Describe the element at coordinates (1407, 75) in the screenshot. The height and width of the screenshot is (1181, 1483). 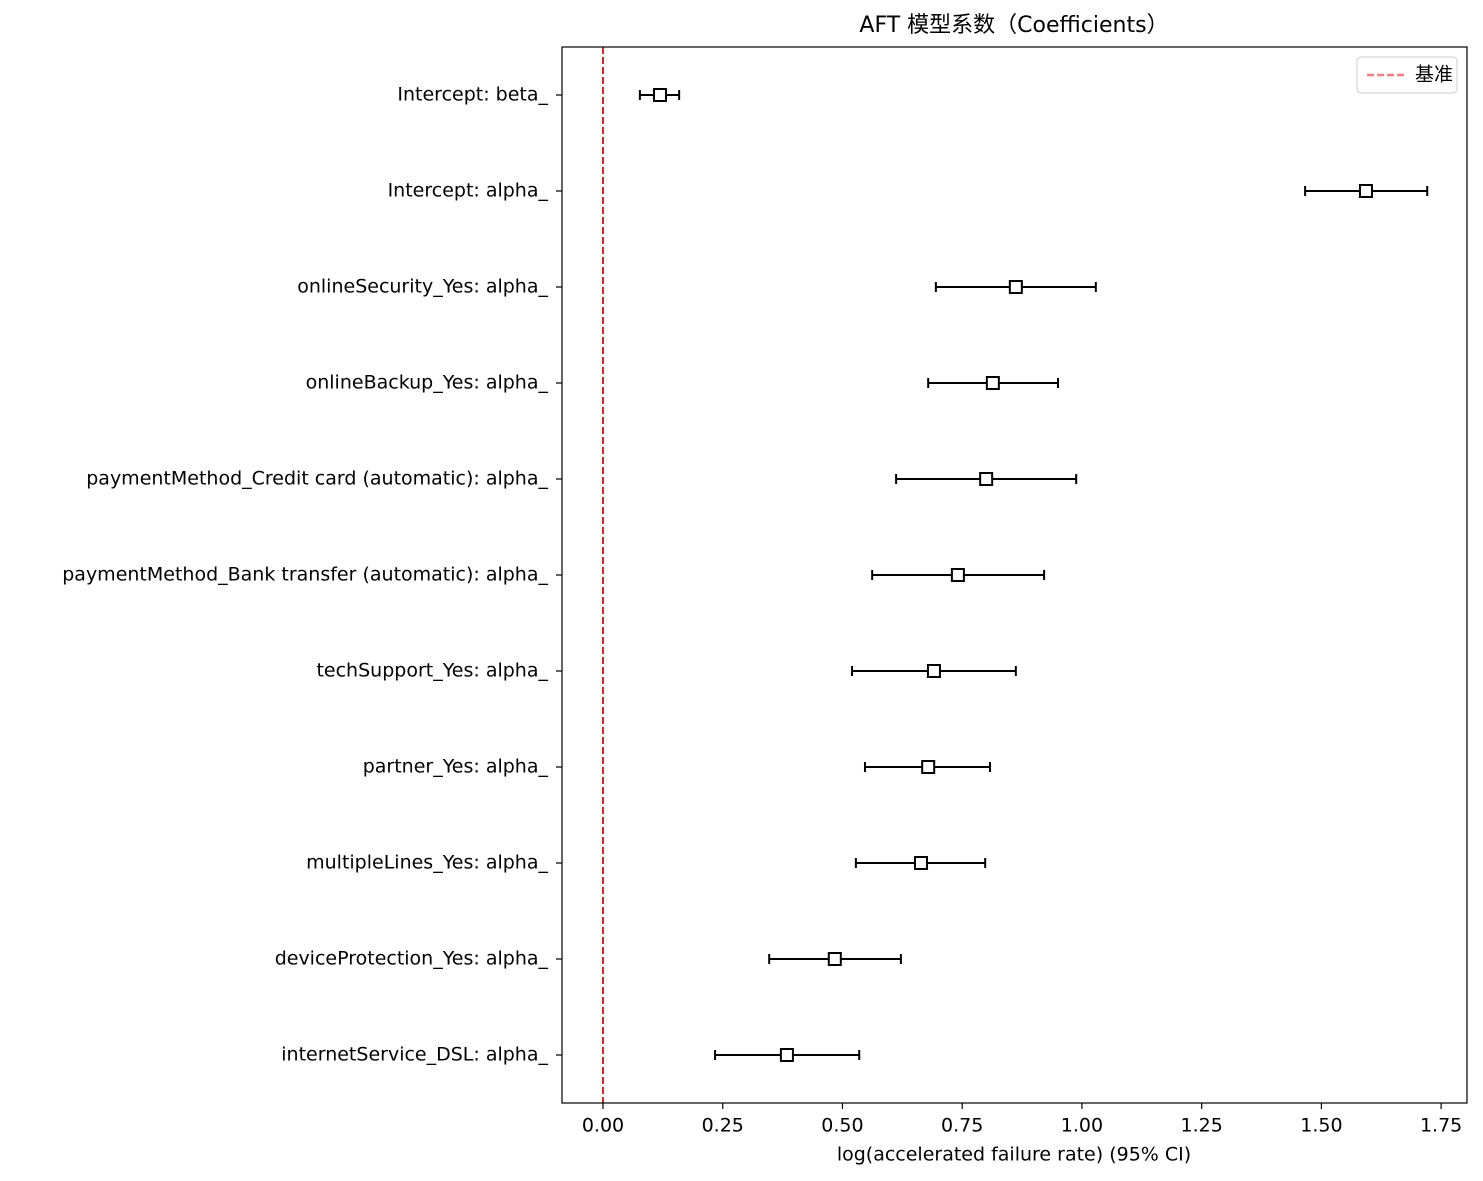
I see `legend-box` at that location.